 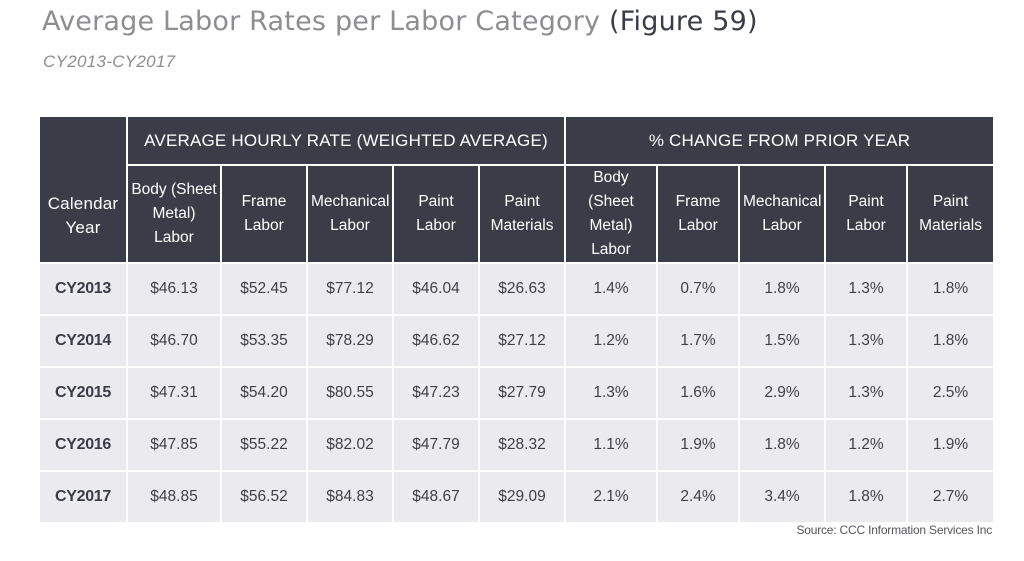 What do you see at coordinates (175, 342) in the screenshot?
I see `rate-cell: $46.70` at bounding box center [175, 342].